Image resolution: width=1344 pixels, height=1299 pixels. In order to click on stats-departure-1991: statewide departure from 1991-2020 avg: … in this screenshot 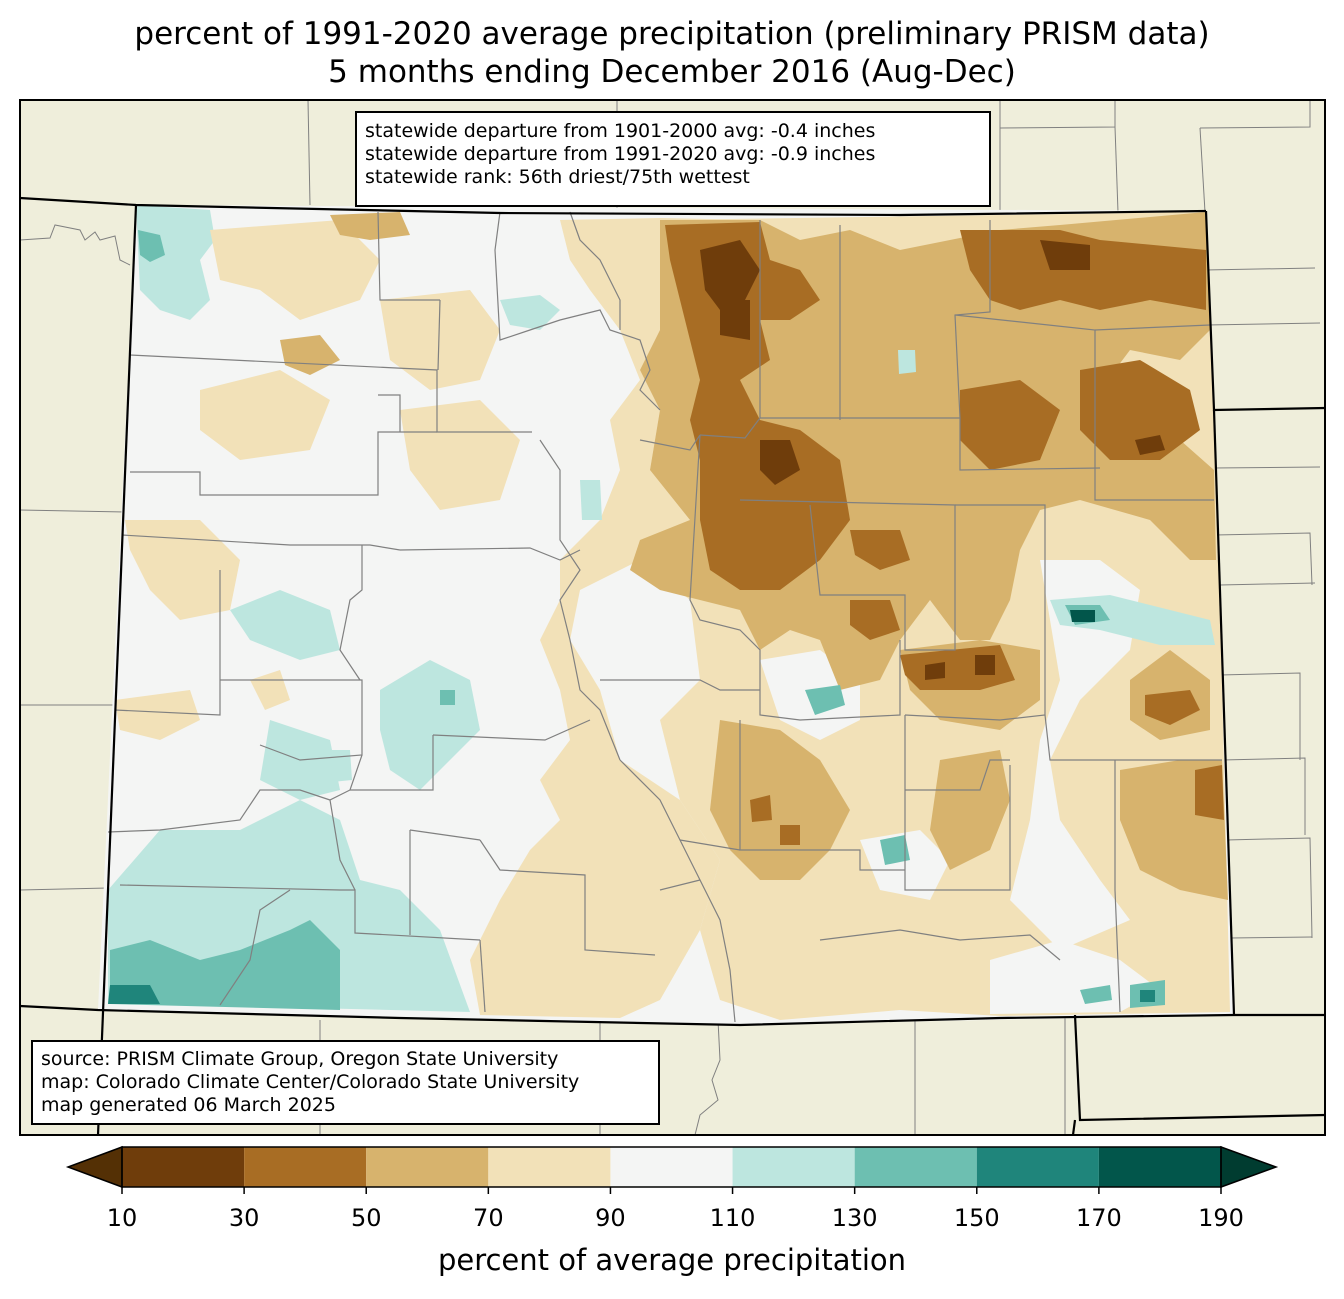, I will do `click(620, 154)`.